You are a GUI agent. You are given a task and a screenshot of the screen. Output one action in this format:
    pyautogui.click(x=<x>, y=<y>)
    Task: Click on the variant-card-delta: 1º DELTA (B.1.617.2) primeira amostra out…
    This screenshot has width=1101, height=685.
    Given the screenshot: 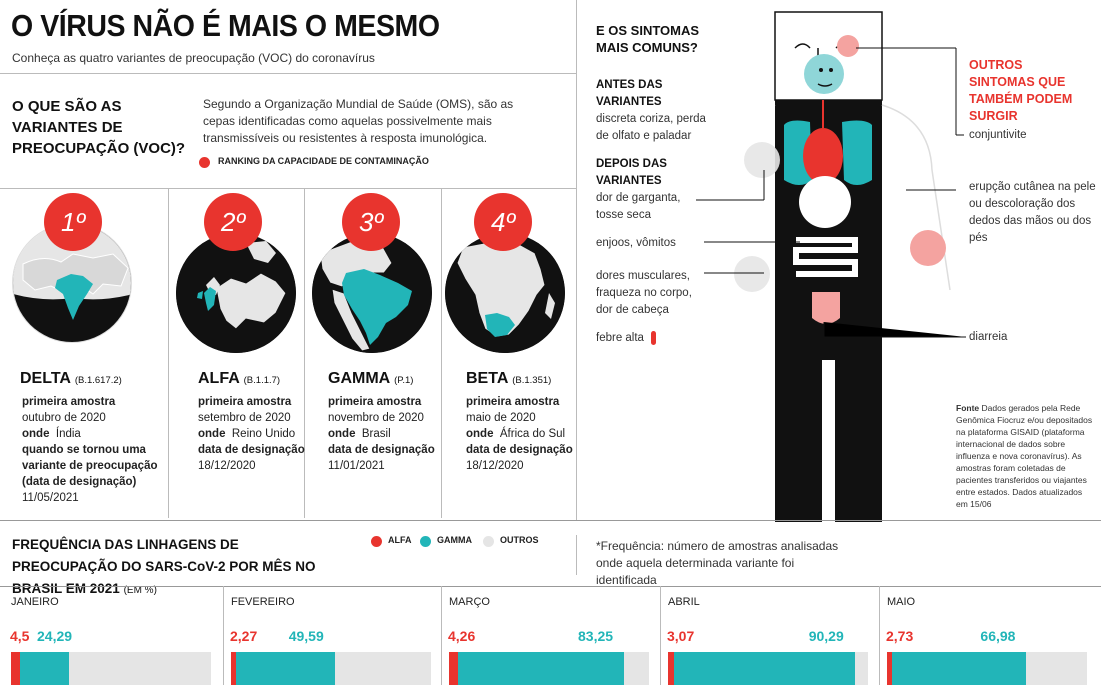 What is the action you would take?
    pyautogui.click(x=84, y=353)
    